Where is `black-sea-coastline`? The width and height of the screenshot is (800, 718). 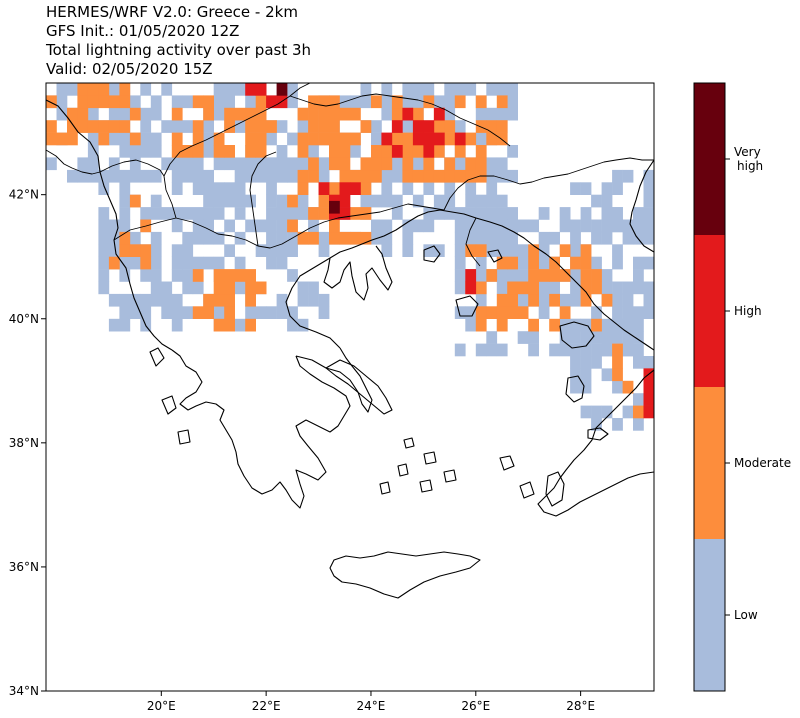
black-sea-coastline is located at coordinates (641, 206).